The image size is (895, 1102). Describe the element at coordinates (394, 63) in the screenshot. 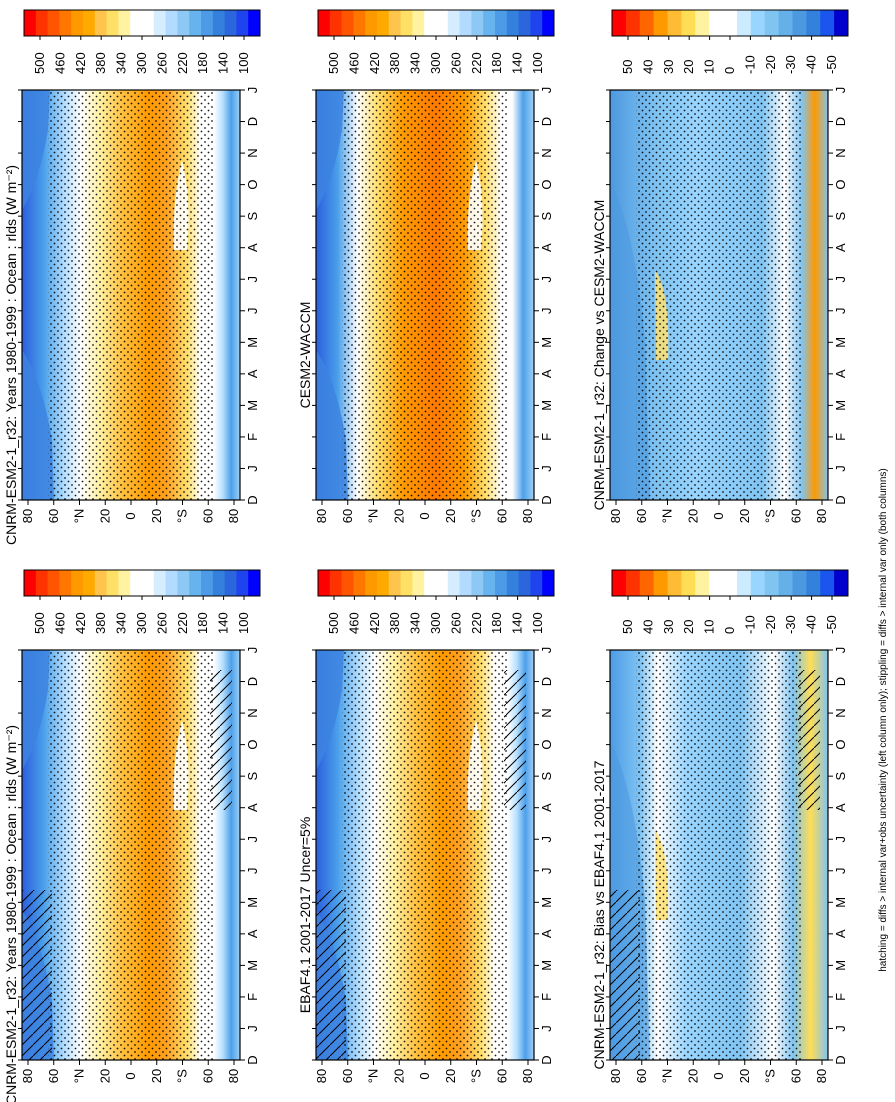

I see `colorbar-tick-label: 380` at that location.